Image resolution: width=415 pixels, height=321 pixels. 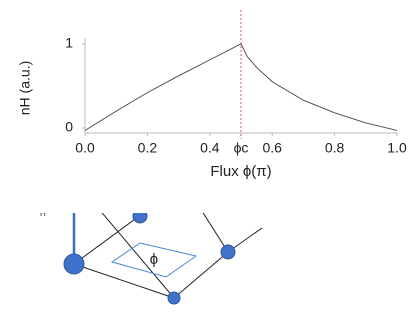 I want to click on x-tick-label: 0.6, so click(x=272, y=148).